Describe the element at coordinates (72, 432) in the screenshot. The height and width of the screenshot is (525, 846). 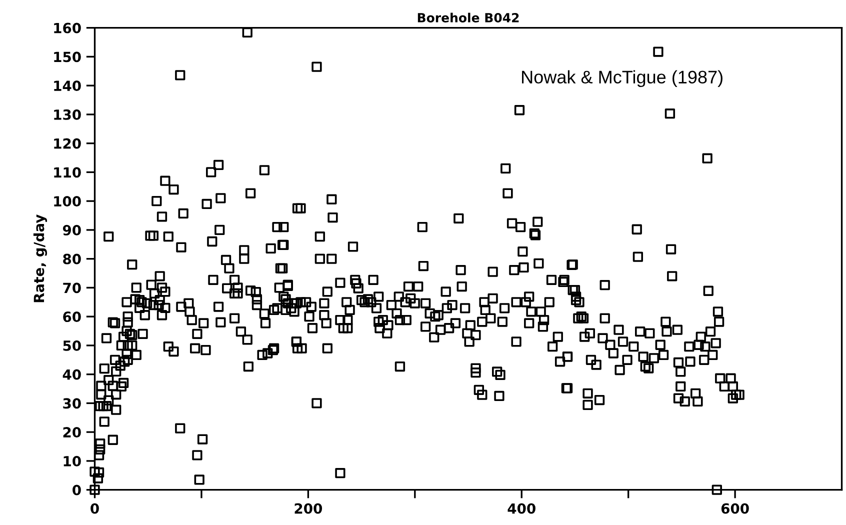
I see `y-tick-label: 20` at that location.